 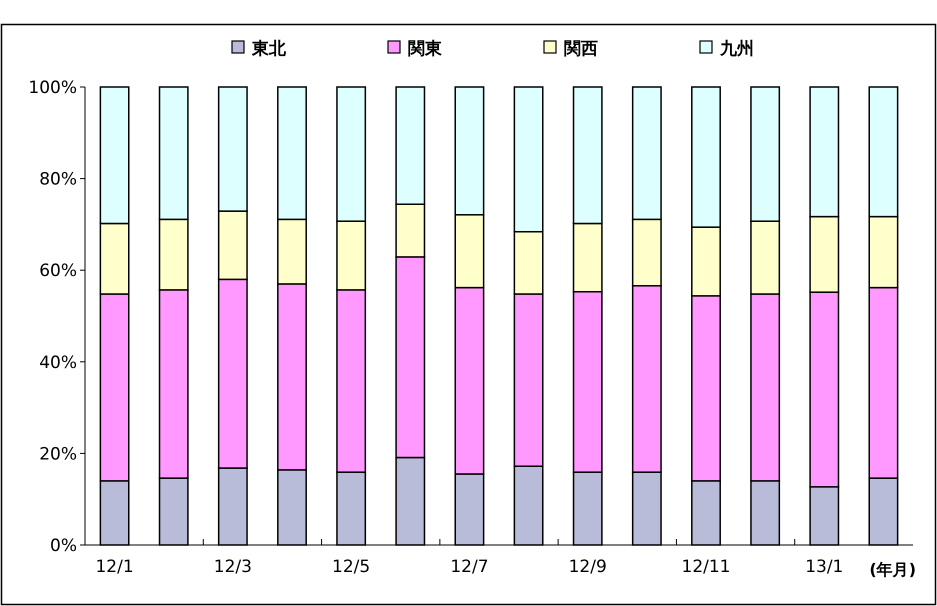 What do you see at coordinates (581, 49) in the screenshot?
I see `legend-label: 関西` at bounding box center [581, 49].